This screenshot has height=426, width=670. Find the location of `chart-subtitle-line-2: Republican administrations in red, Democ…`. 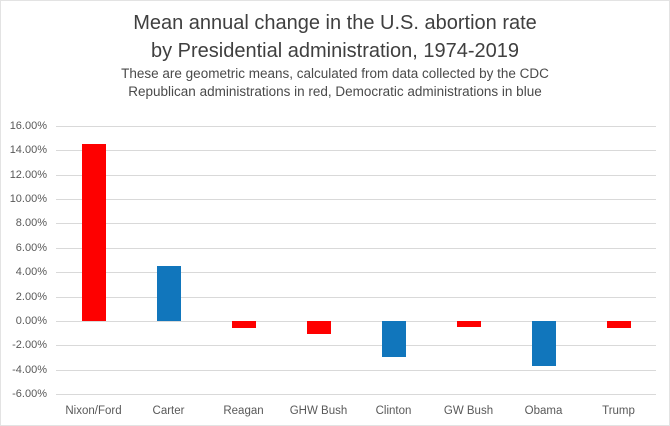

chart-subtitle-line-2: Republican administrations in red, Democ… is located at coordinates (335, 91).